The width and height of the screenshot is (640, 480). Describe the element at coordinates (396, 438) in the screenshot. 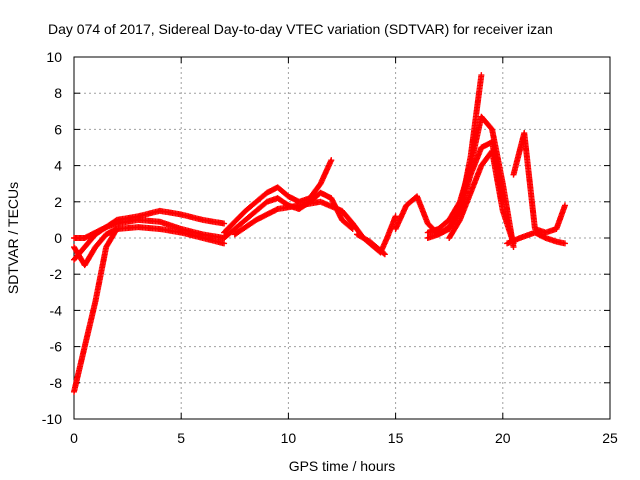

I see `x-tick-label: 15` at that location.